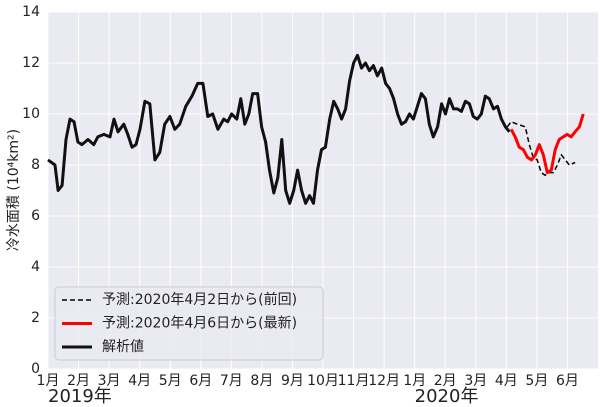 The image size is (604, 407). I want to click on year-label: 2020年, so click(447, 396).